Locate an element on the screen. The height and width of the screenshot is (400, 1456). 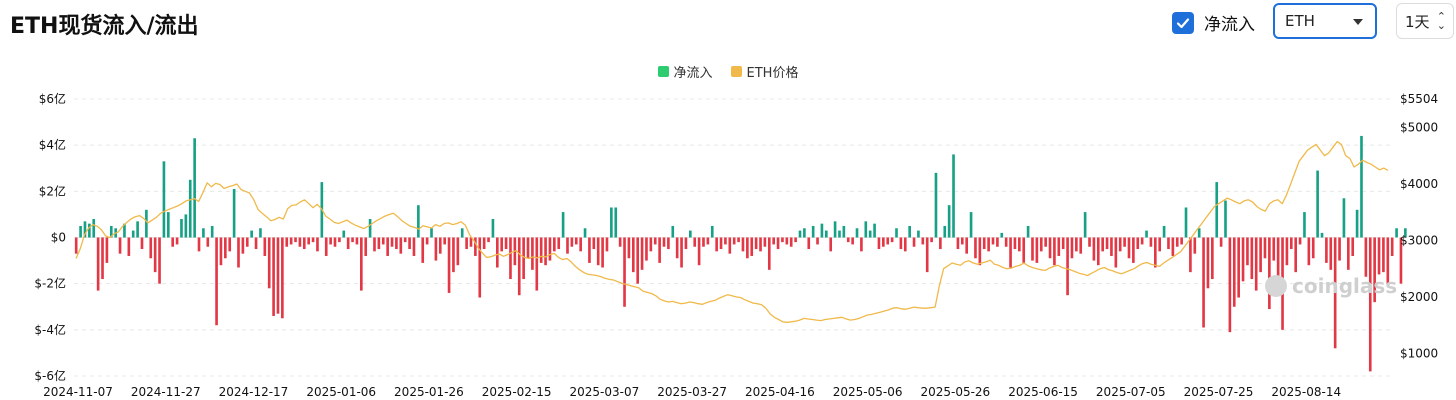
left-axis-tick: $2亿 is located at coordinates (52, 190).